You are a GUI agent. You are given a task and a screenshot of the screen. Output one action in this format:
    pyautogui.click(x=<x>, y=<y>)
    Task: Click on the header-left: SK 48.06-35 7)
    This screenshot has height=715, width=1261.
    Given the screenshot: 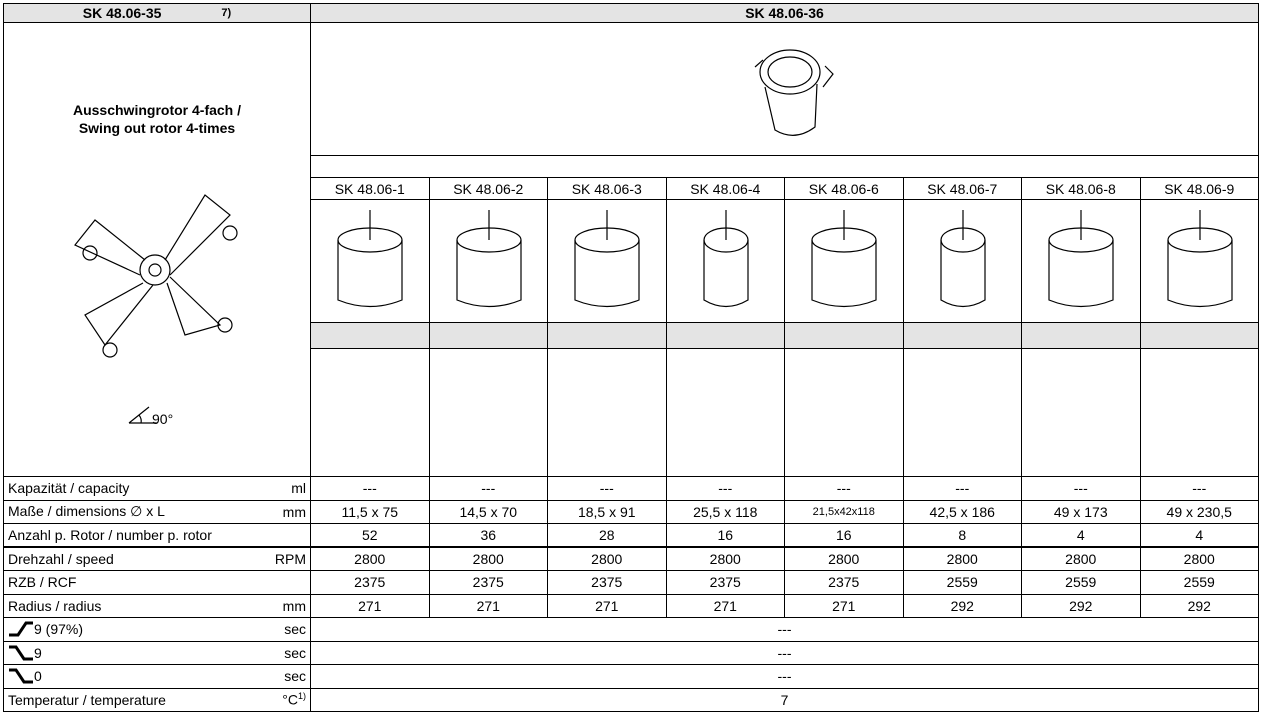 What is the action you would take?
    pyautogui.click(x=157, y=13)
    